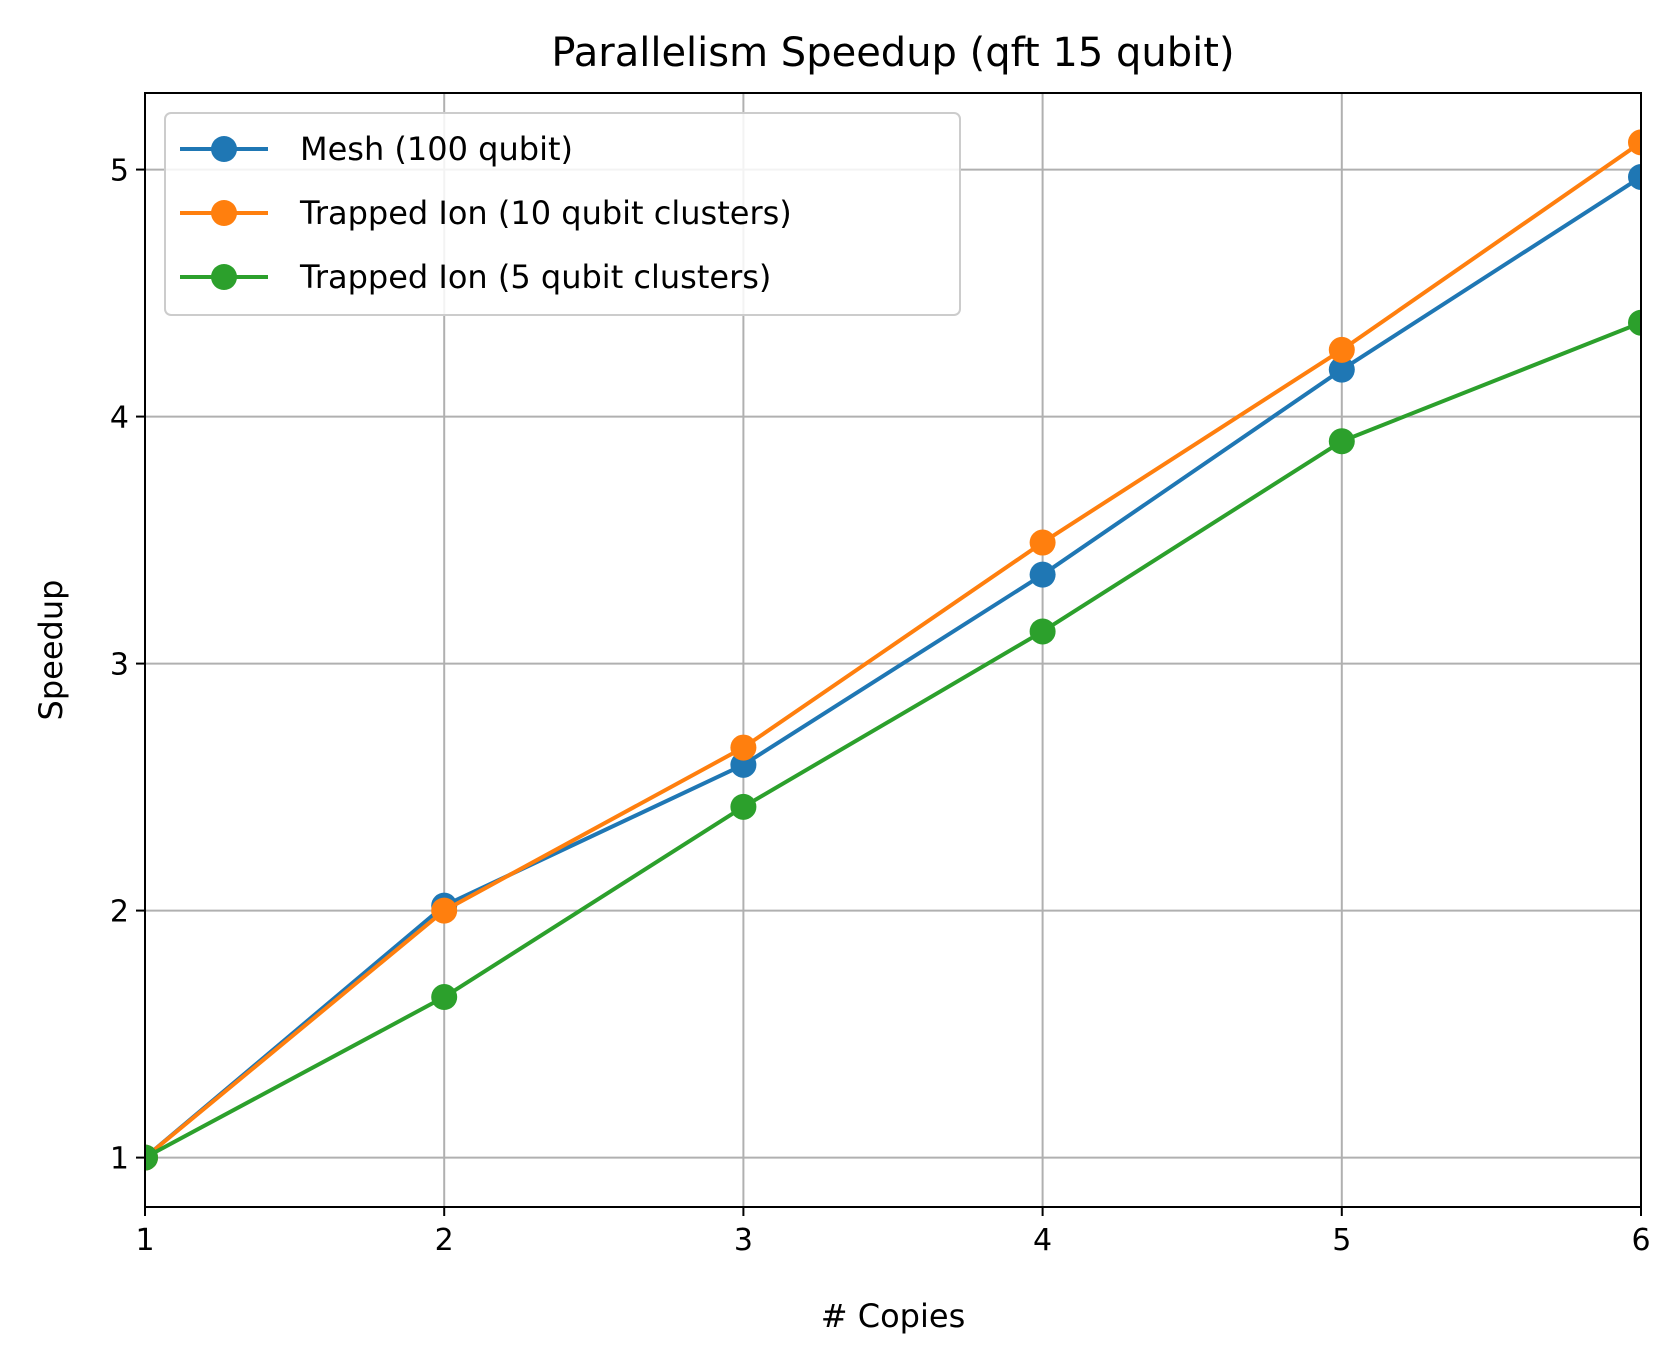 The height and width of the screenshot is (1361, 1675). I want to click on y-tick-label: 5, so click(119, 171).